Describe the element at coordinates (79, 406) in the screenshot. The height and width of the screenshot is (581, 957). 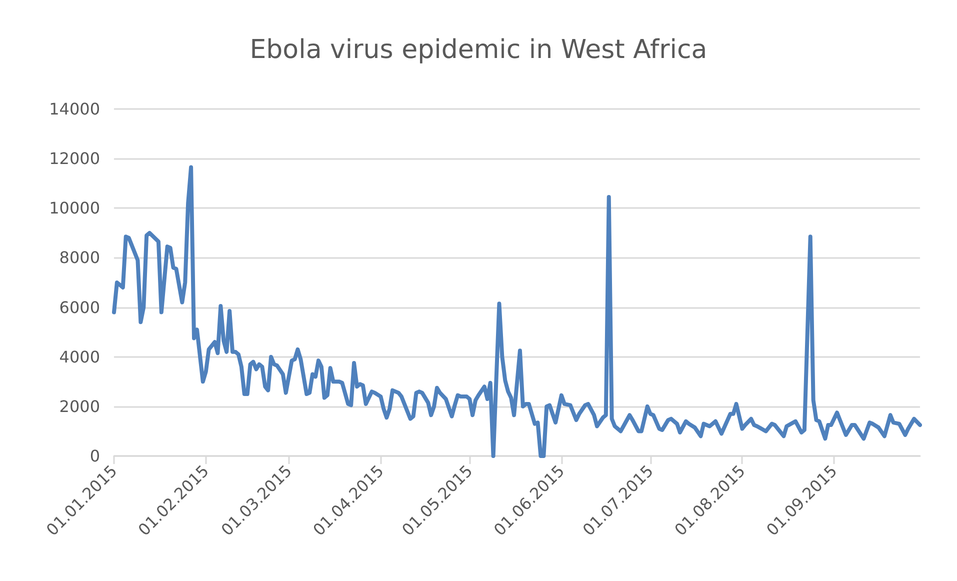
I see `y-tick-label: 2000` at that location.